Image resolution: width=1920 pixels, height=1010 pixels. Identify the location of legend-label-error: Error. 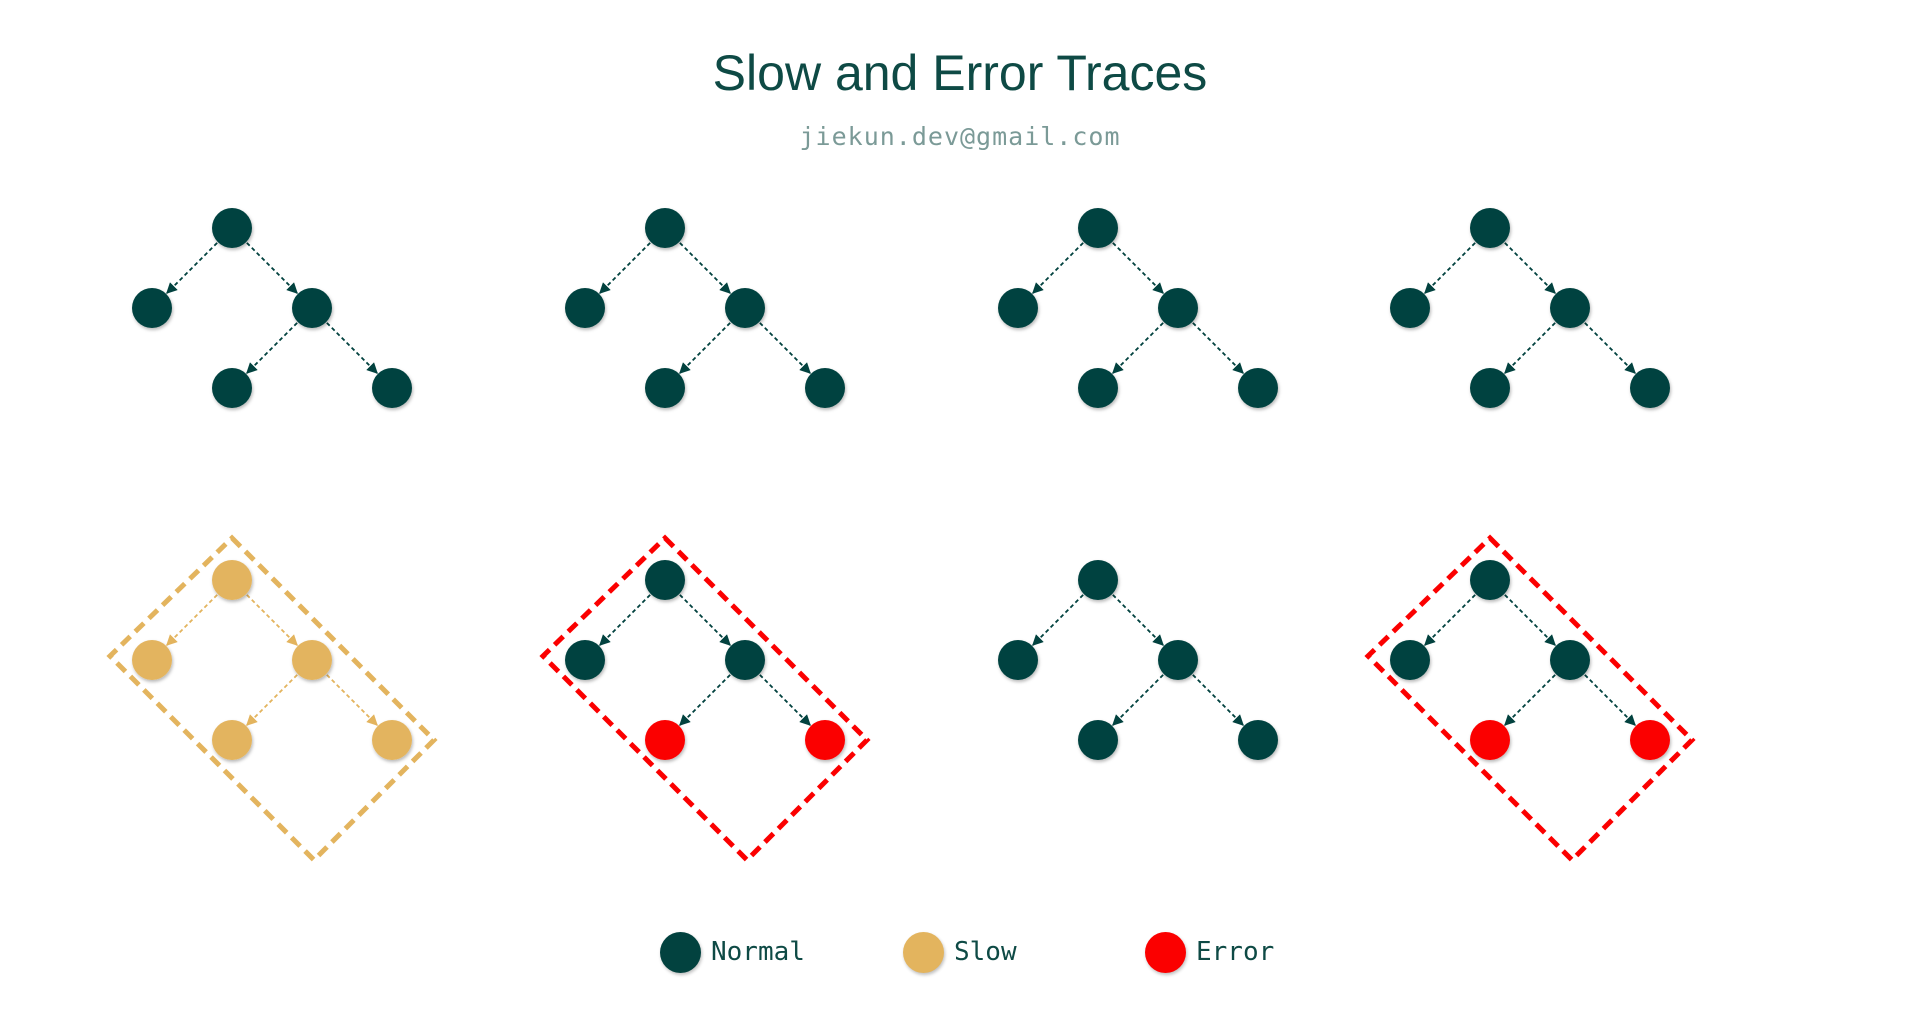
(1235, 952).